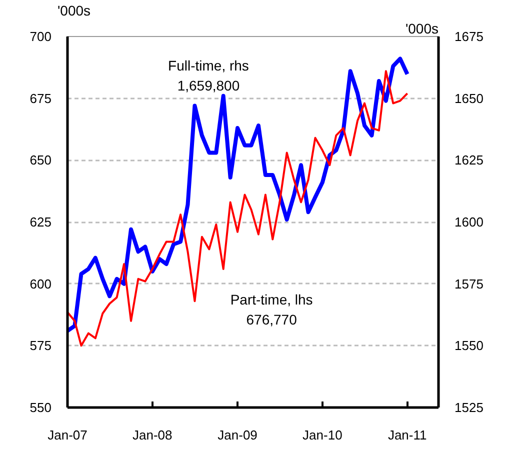 The image size is (514, 450). What do you see at coordinates (469, 346) in the screenshot?
I see `y2-tick-label: 1550` at bounding box center [469, 346].